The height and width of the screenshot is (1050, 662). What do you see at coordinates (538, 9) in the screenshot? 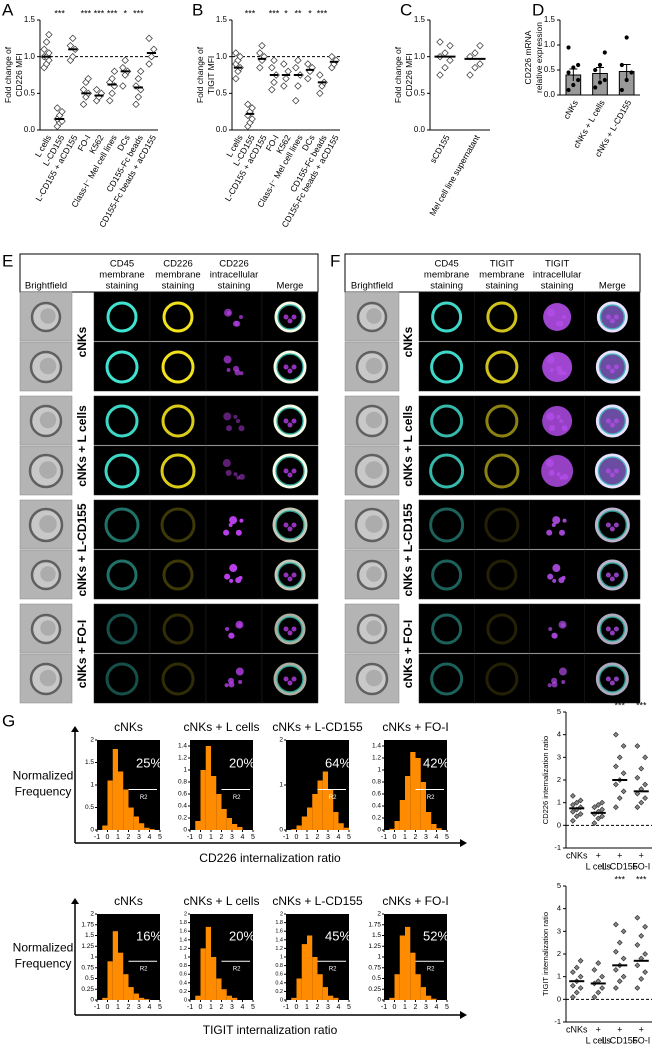
I see `panel-label: D` at bounding box center [538, 9].